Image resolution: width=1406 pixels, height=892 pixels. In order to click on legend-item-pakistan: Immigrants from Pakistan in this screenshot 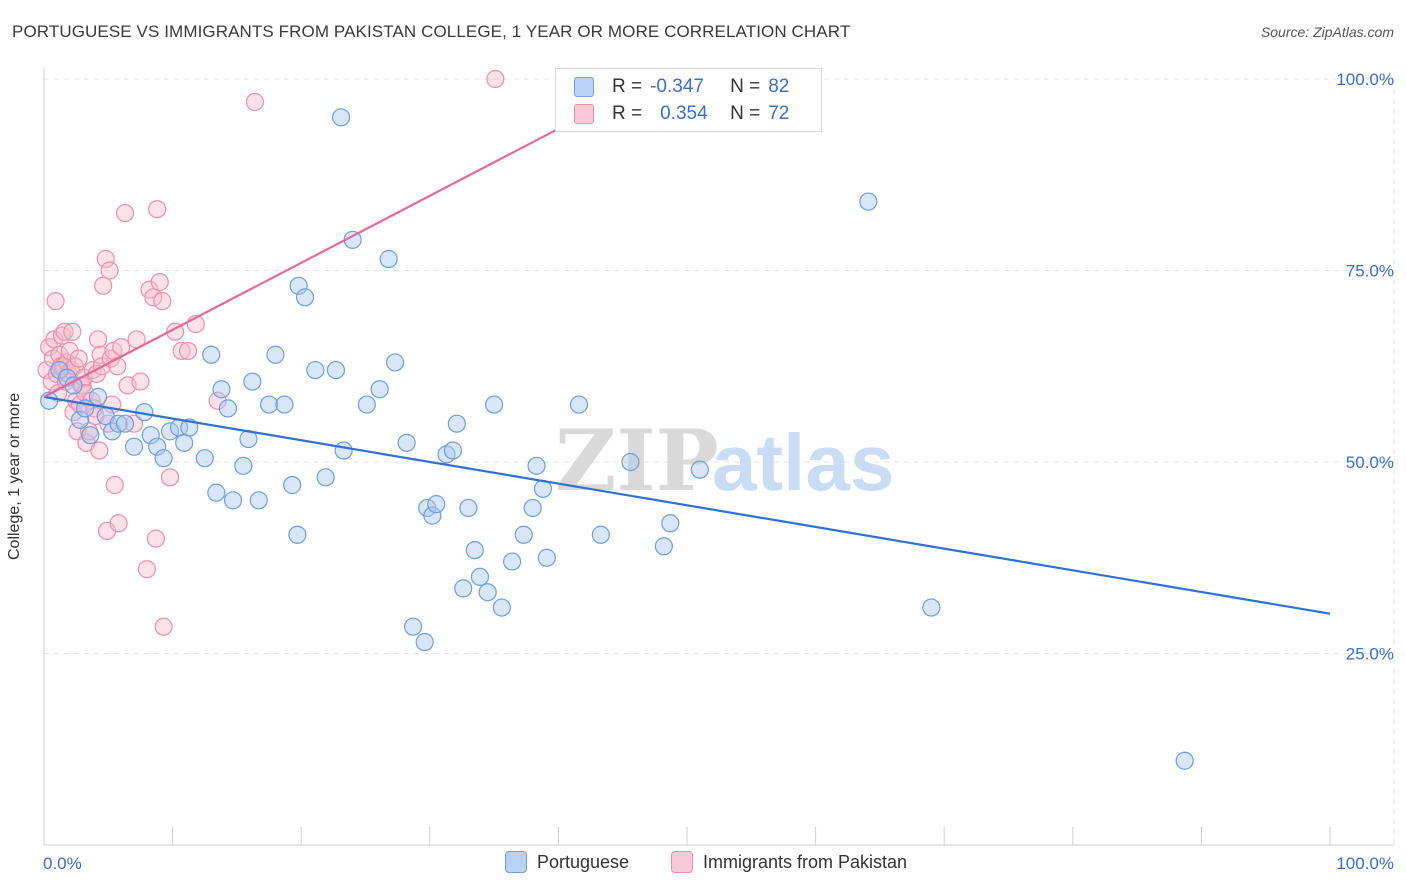, I will do `click(789, 862)`.